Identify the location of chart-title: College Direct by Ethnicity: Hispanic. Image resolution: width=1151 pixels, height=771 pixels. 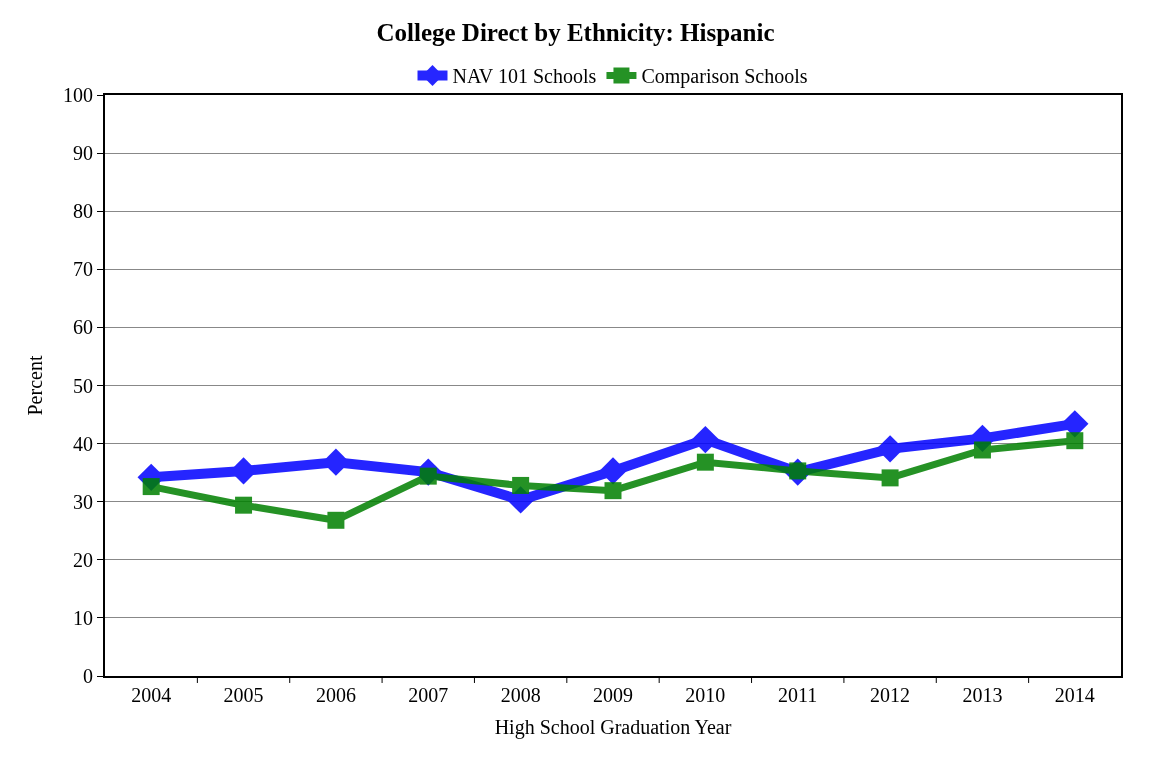
(575, 32).